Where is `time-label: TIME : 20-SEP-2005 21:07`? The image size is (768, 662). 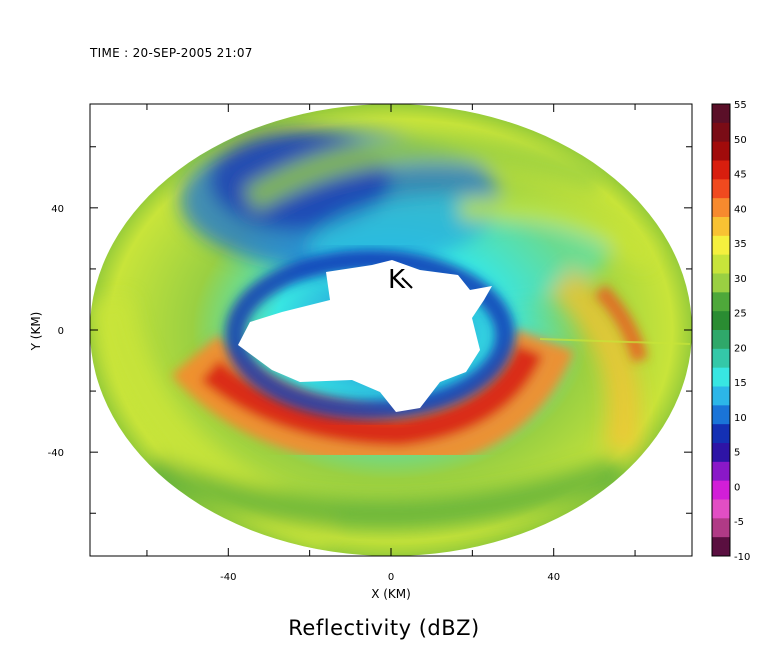 time-label: TIME : 20-SEP-2005 21:07 is located at coordinates (171, 53).